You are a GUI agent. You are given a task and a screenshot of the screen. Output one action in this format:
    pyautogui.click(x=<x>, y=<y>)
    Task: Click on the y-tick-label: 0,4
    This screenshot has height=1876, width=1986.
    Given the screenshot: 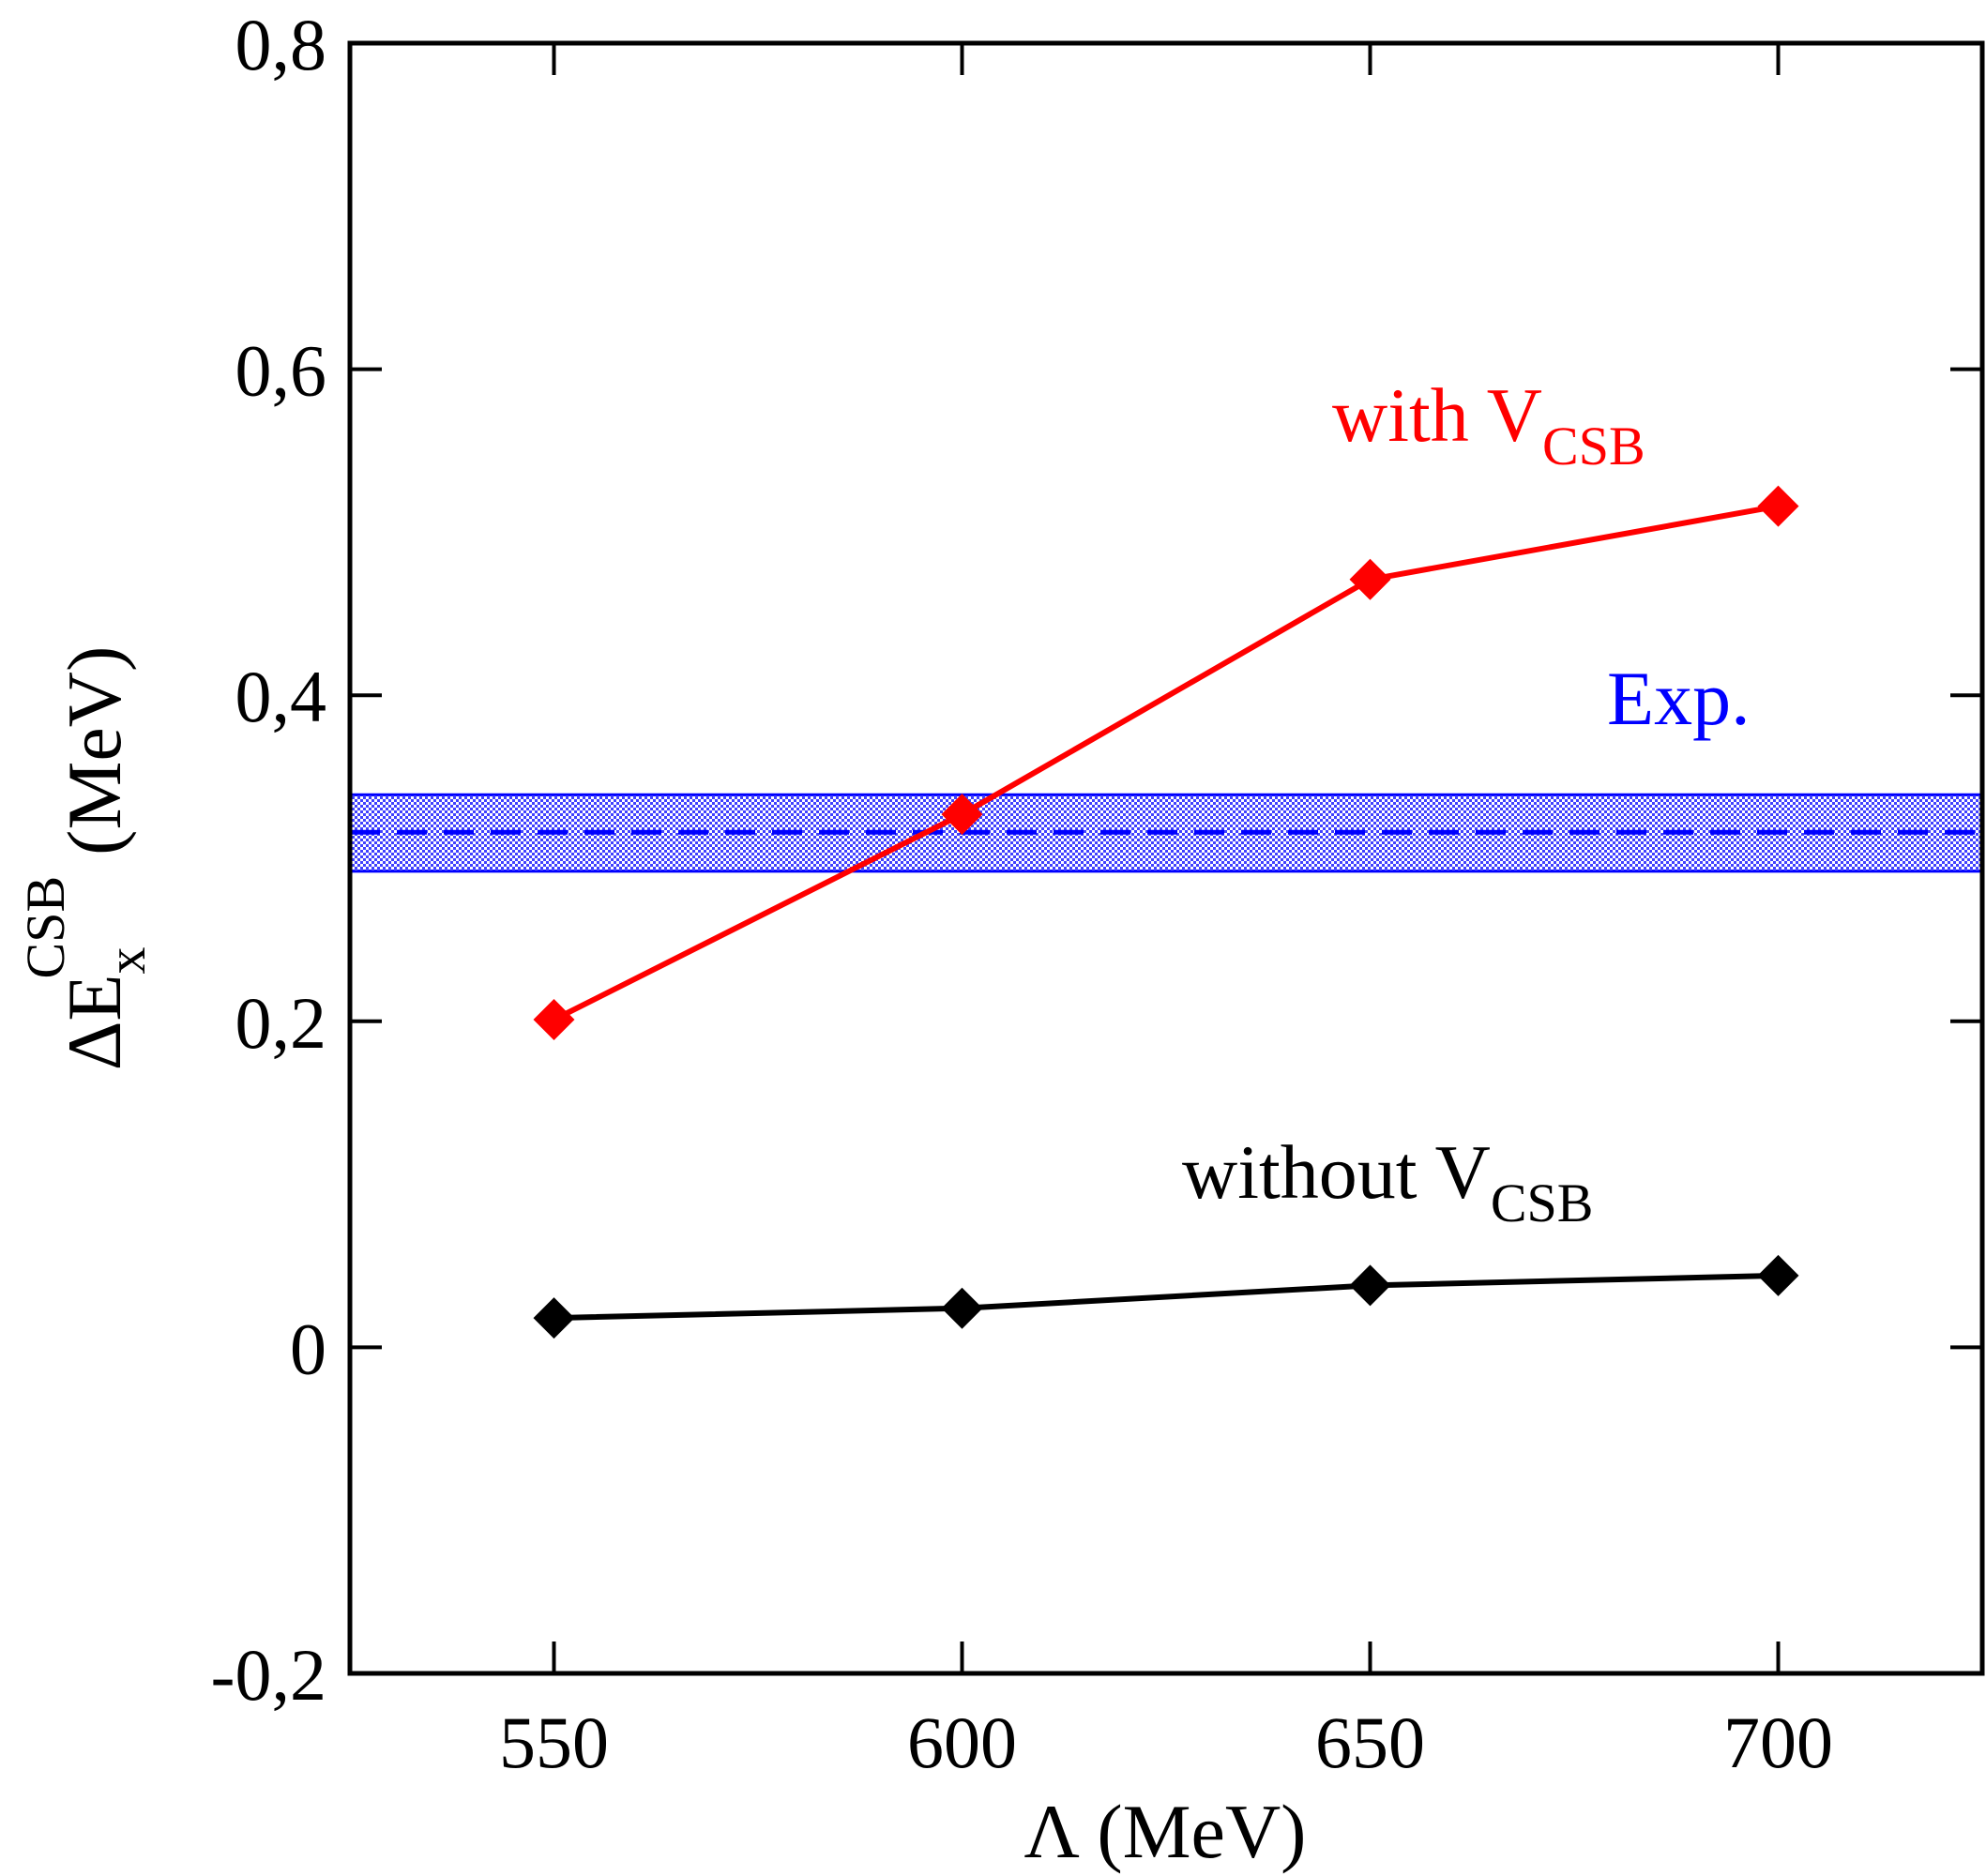 What is the action you would take?
    pyautogui.click(x=281, y=696)
    